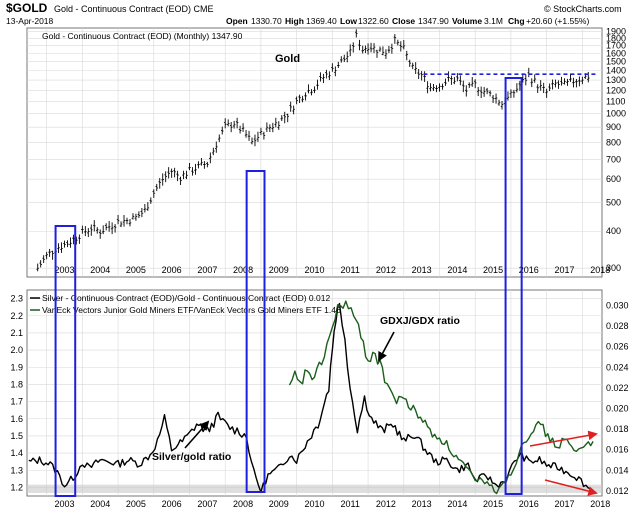 This screenshot has width=640, height=510. I want to click on chg-label: Chg, so click(516, 21).